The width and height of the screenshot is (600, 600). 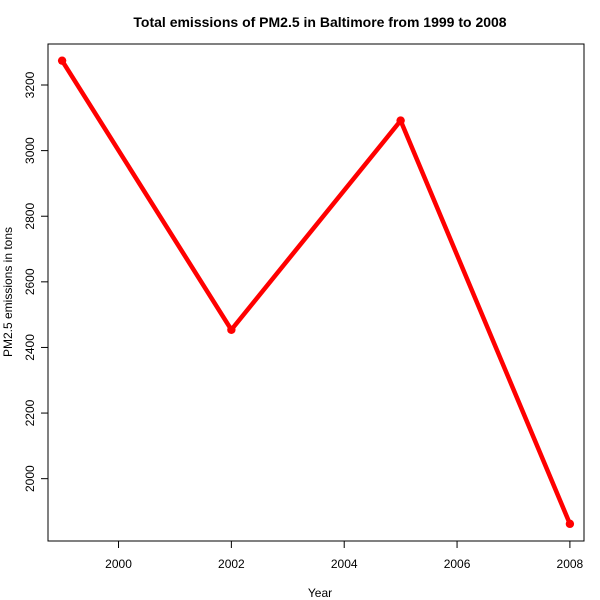 I want to click on x-axis-label: Year, so click(x=320, y=593).